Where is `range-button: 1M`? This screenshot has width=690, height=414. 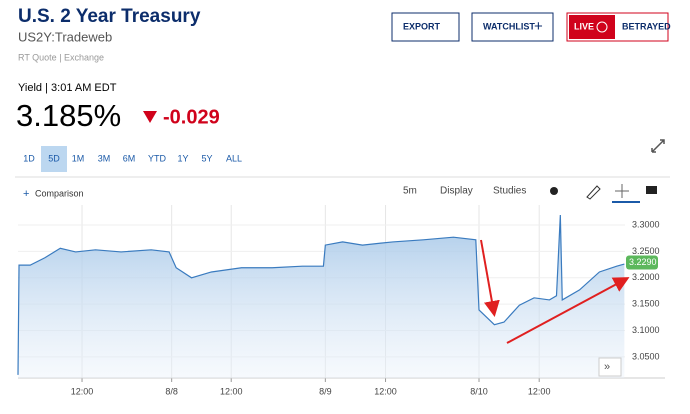 range-button: 1M is located at coordinates (78, 158).